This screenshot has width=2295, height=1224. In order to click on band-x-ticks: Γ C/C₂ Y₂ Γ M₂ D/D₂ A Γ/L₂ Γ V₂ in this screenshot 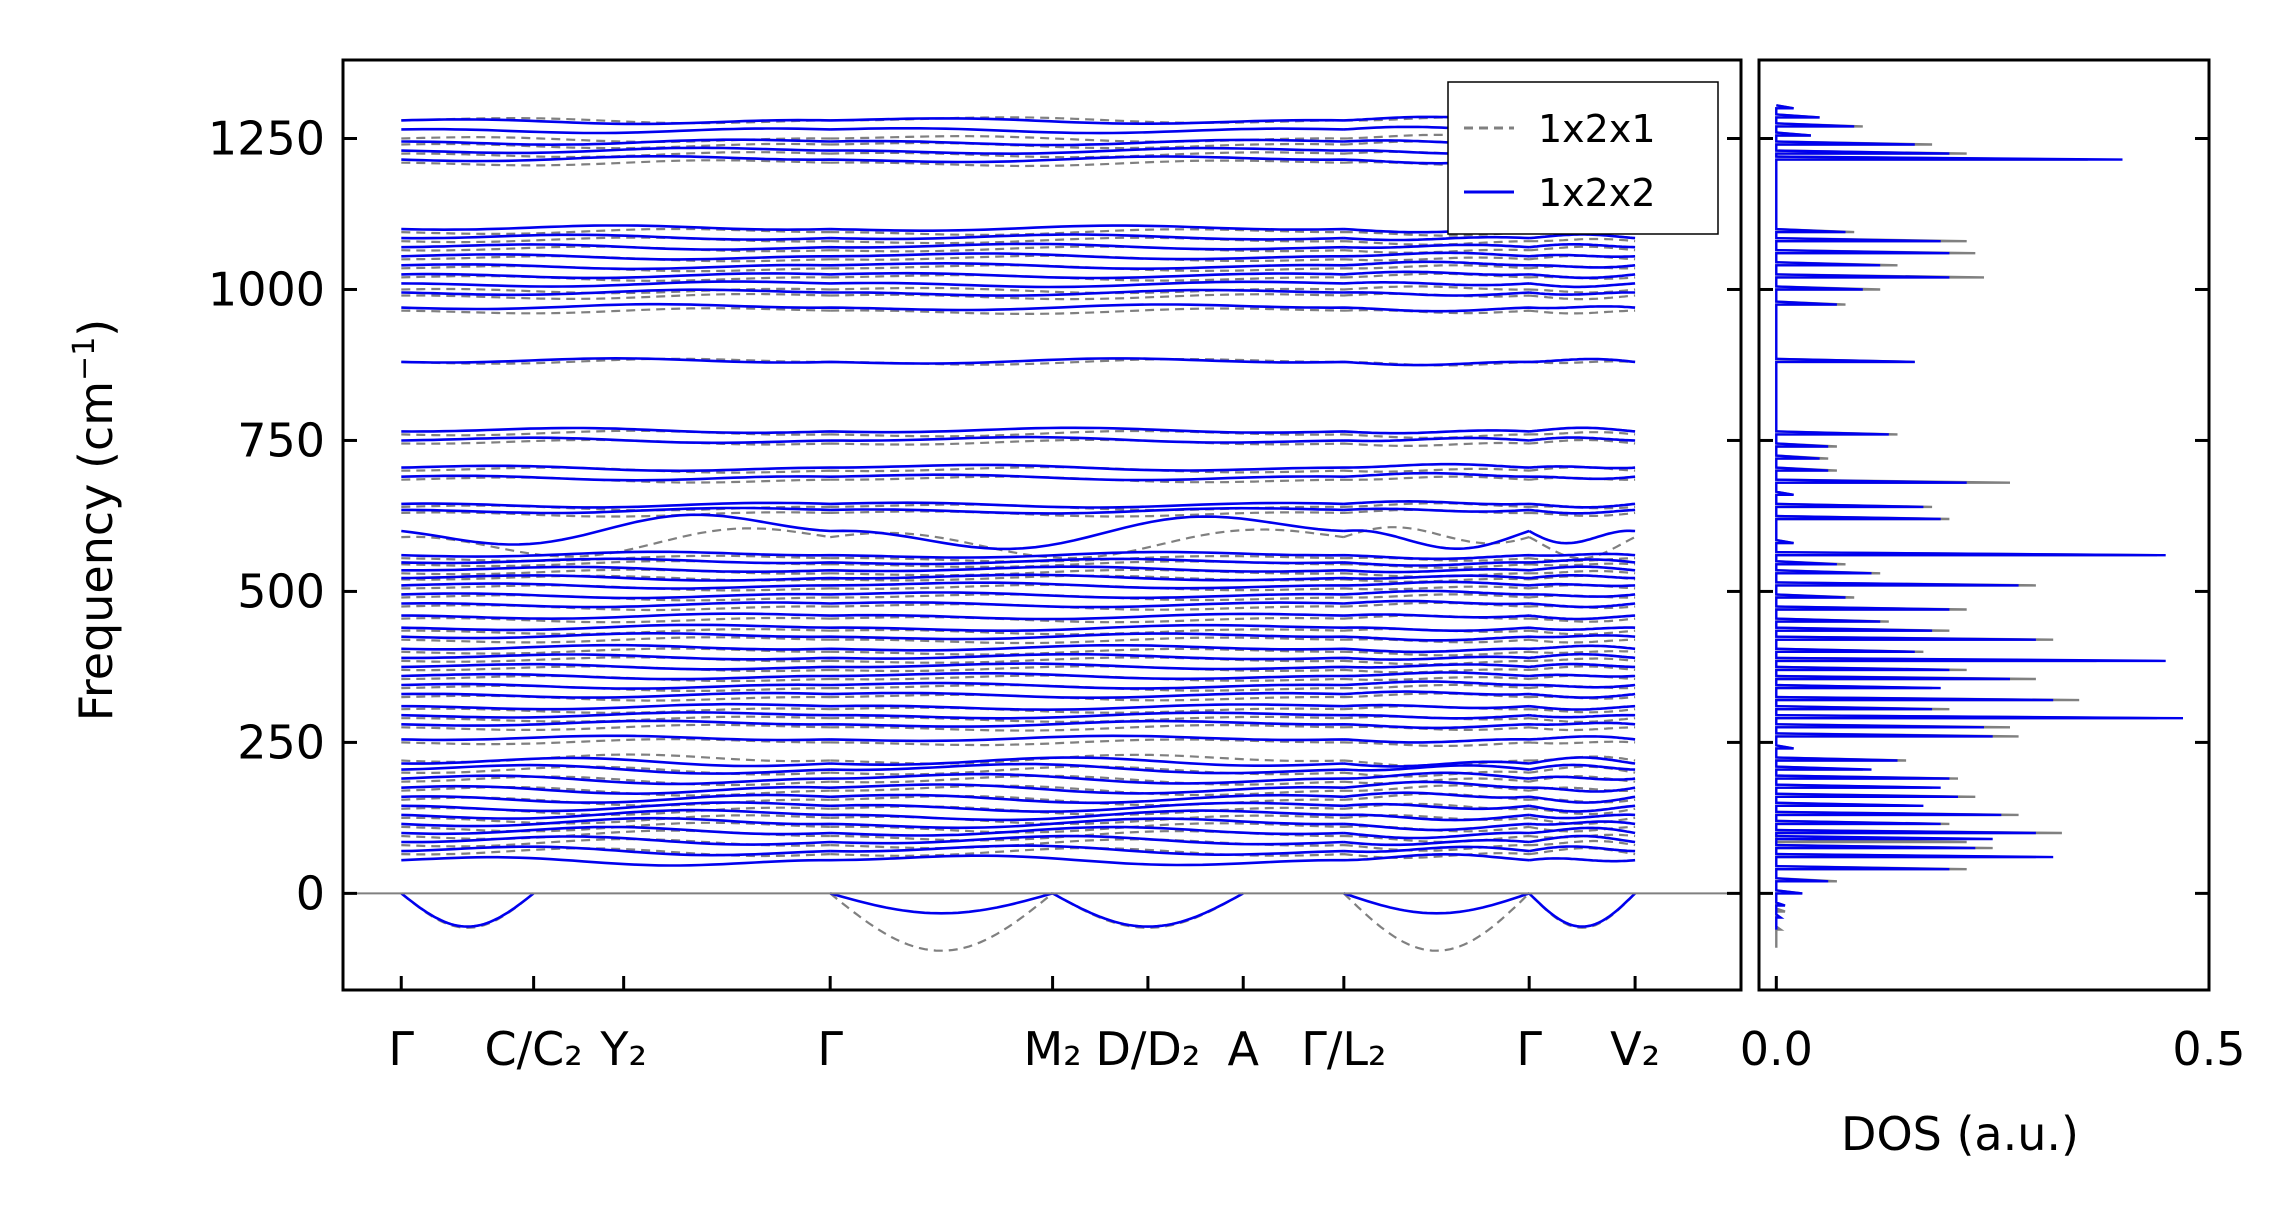, I will do `click(1024, 1026)`.